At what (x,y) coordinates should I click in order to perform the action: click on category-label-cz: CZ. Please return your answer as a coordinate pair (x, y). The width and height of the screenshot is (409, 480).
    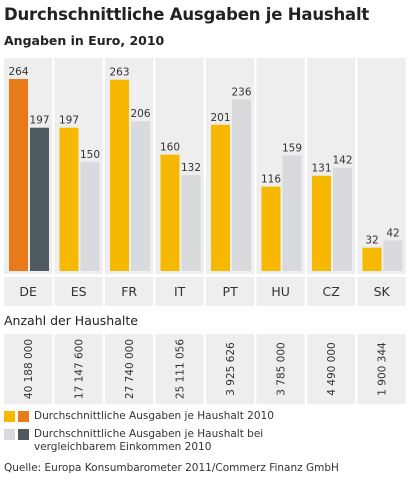
    Looking at the image, I should click on (331, 291).